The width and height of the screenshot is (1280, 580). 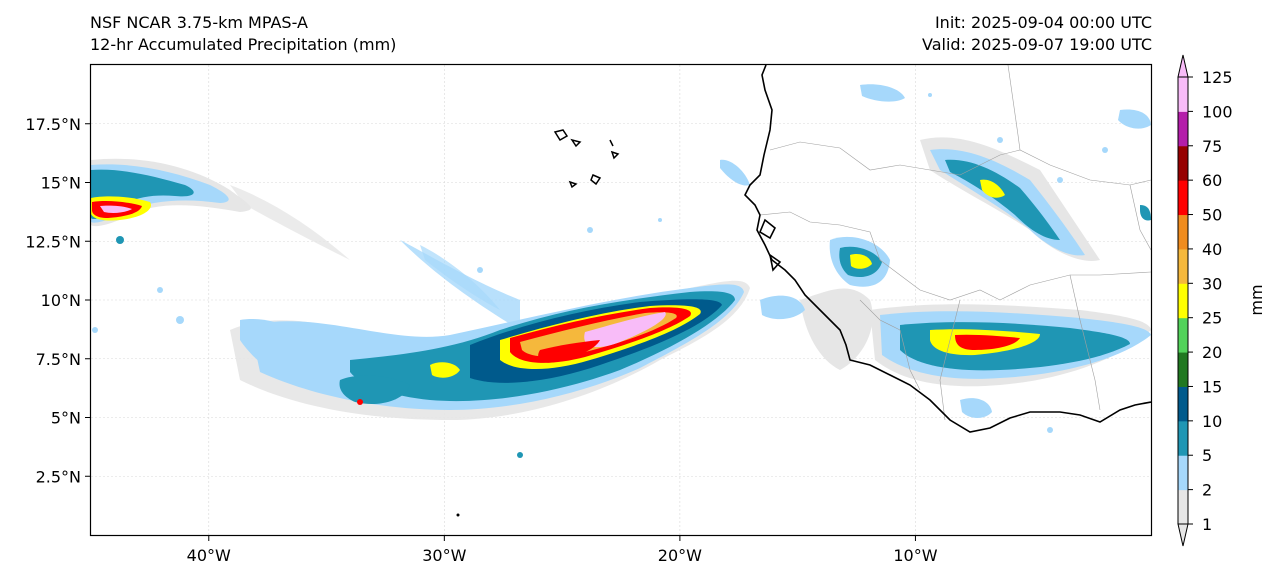 I want to click on lon-tick-label: 10°W, so click(x=915, y=555).